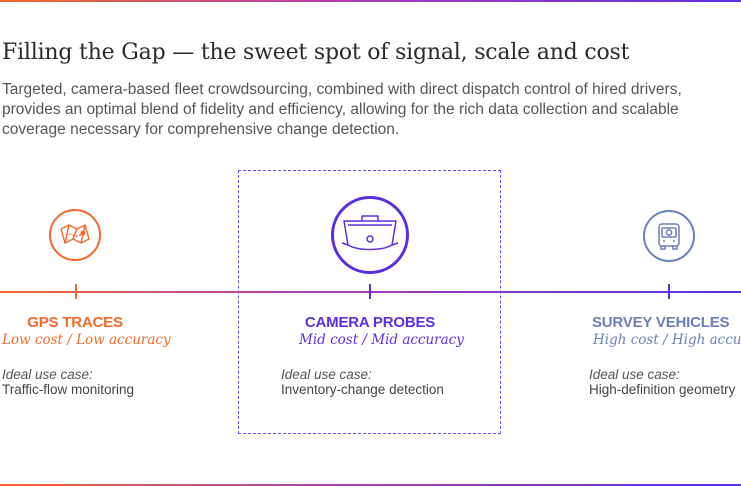 Image resolution: width=741 pixels, height=486 pixels. What do you see at coordinates (370, 1) in the screenshot?
I see `top-gradient-rule` at bounding box center [370, 1].